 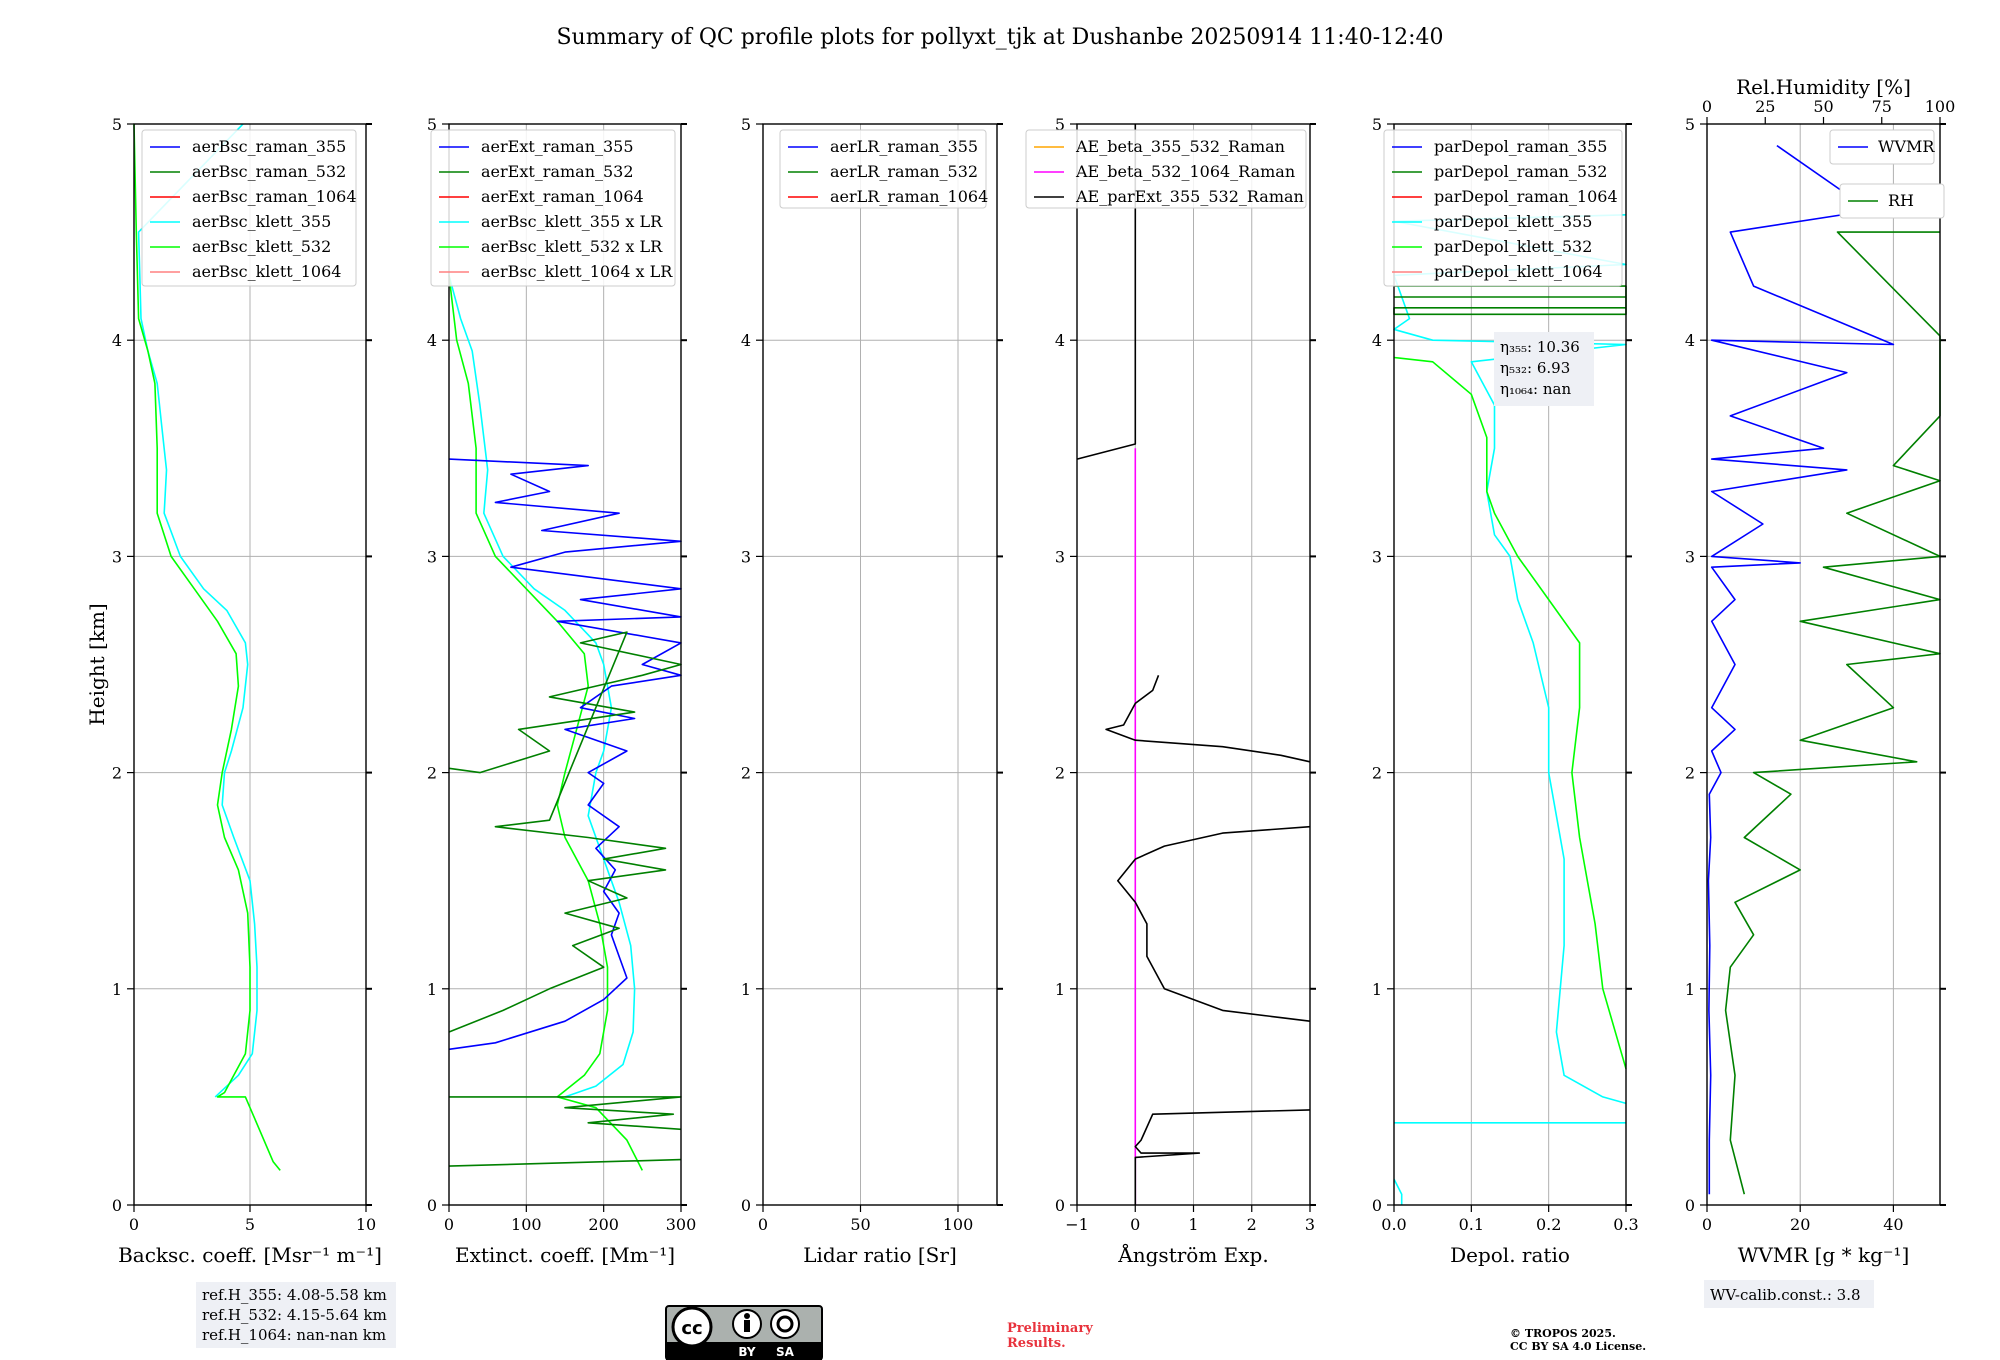 What do you see at coordinates (1548, 1224) in the screenshot?
I see `x-tick-label: 0.2` at bounding box center [1548, 1224].